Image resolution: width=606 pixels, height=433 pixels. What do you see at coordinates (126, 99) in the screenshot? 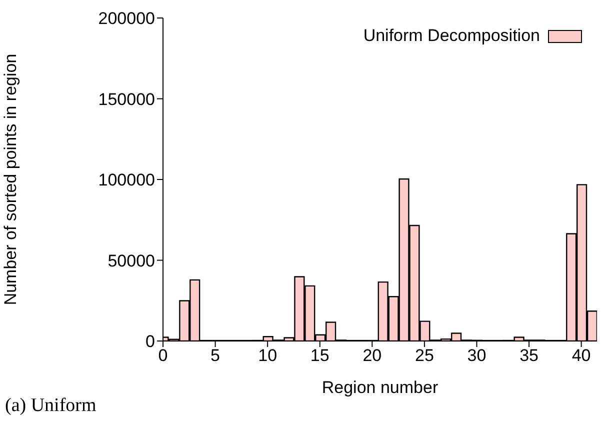
I see `y-tick-label: 150000` at bounding box center [126, 99].